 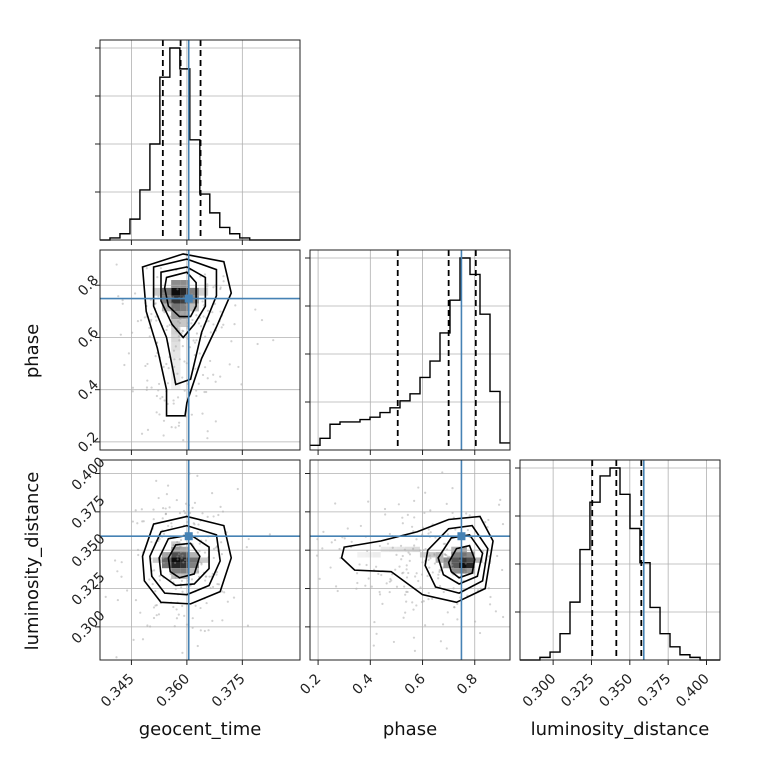 What do you see at coordinates (410, 352) in the screenshot?
I see `histogram-phase` at bounding box center [410, 352].